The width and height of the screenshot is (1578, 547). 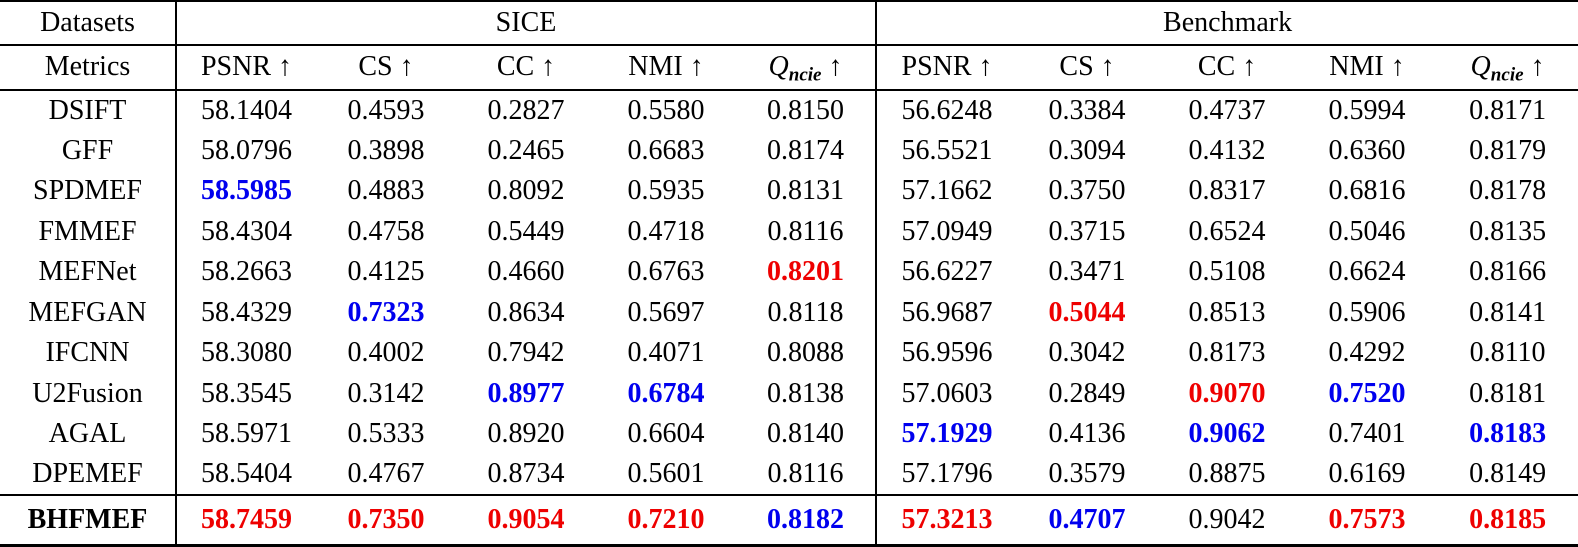 What do you see at coordinates (1367, 231) in the screenshot?
I see `value-cell: 0.5046` at bounding box center [1367, 231].